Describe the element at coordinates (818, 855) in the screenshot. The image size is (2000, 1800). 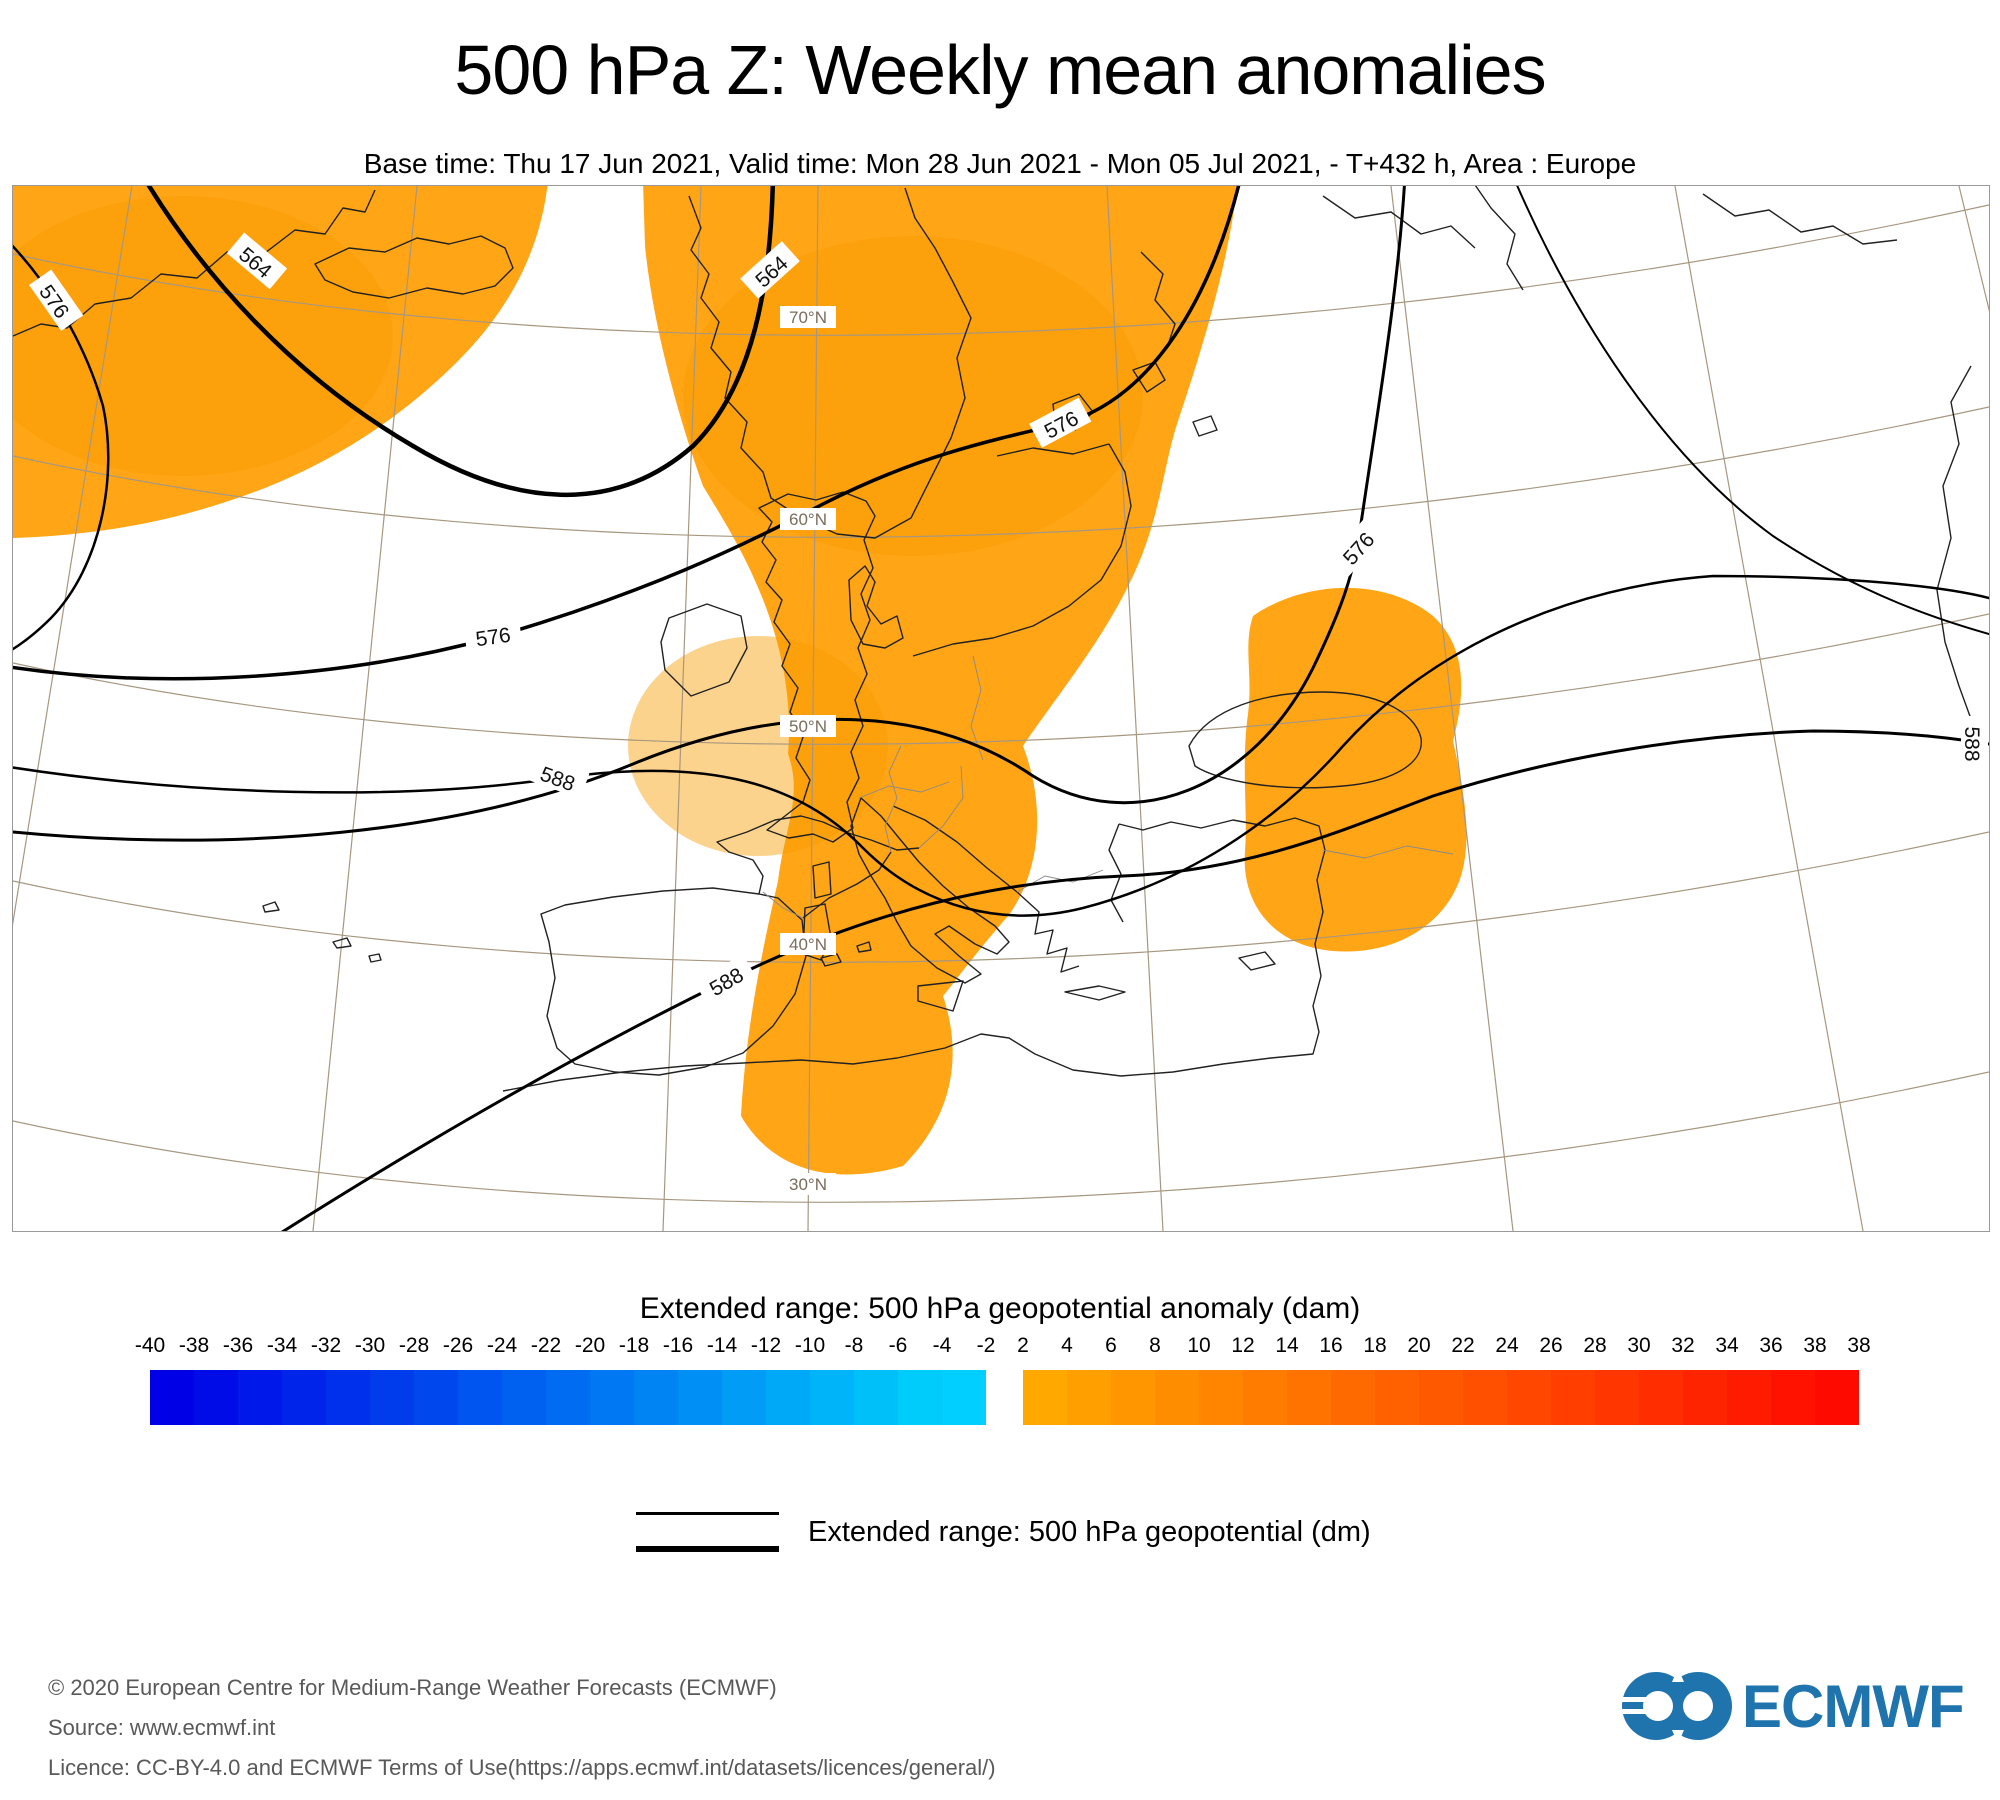
I see `coast-channel-lowlands` at that location.